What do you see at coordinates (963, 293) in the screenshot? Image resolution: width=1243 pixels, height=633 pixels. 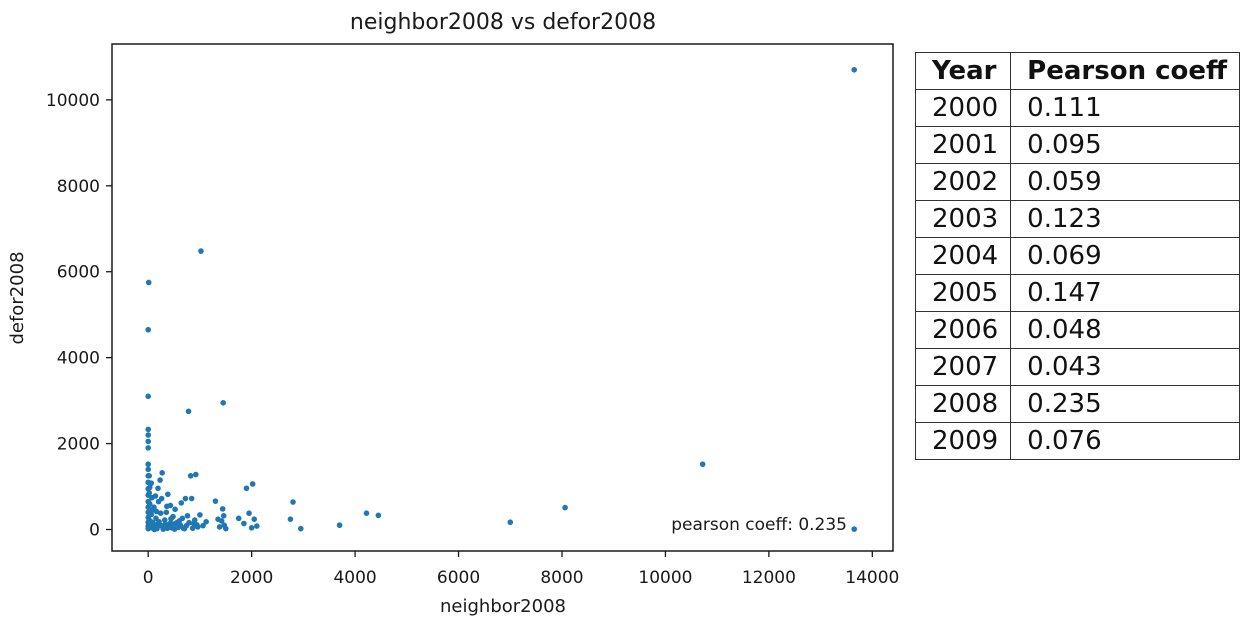 I see `cell-year: 2005` at bounding box center [963, 293].